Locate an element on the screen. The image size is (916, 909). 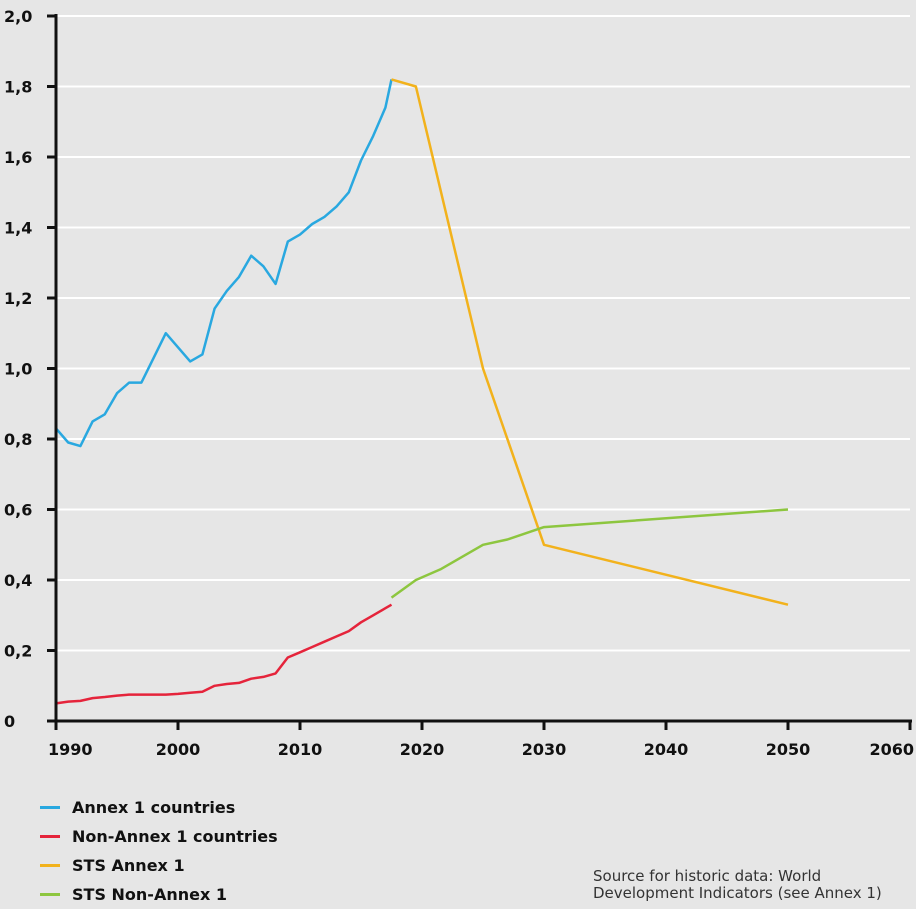
legend-item-sts-annex-1: STS Annex 1 is located at coordinates (159, 865).